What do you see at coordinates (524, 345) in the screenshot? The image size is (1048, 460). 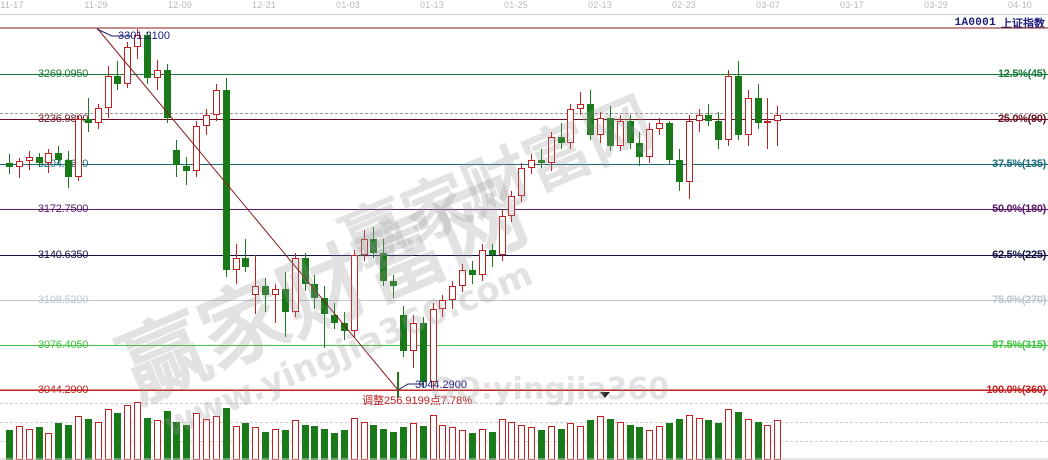 I see `price-gridline-3076.4050` at bounding box center [524, 345].